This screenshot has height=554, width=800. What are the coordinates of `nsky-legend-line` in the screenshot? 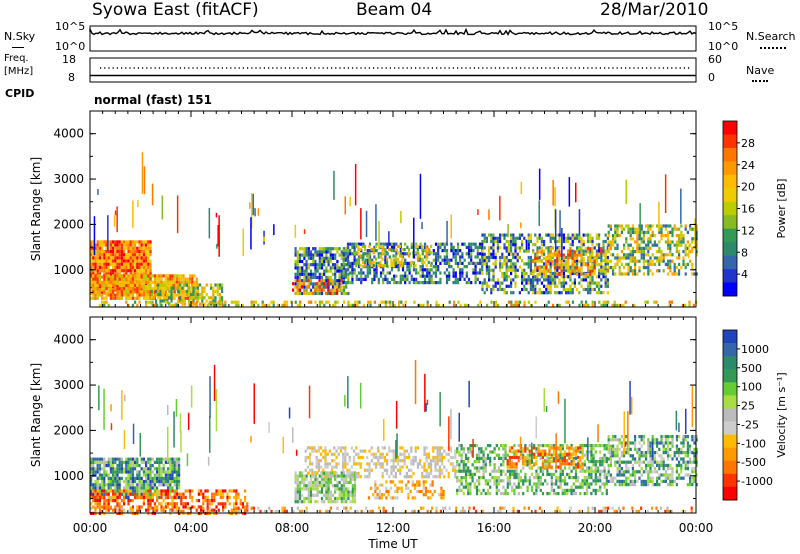 It's located at (18, 47).